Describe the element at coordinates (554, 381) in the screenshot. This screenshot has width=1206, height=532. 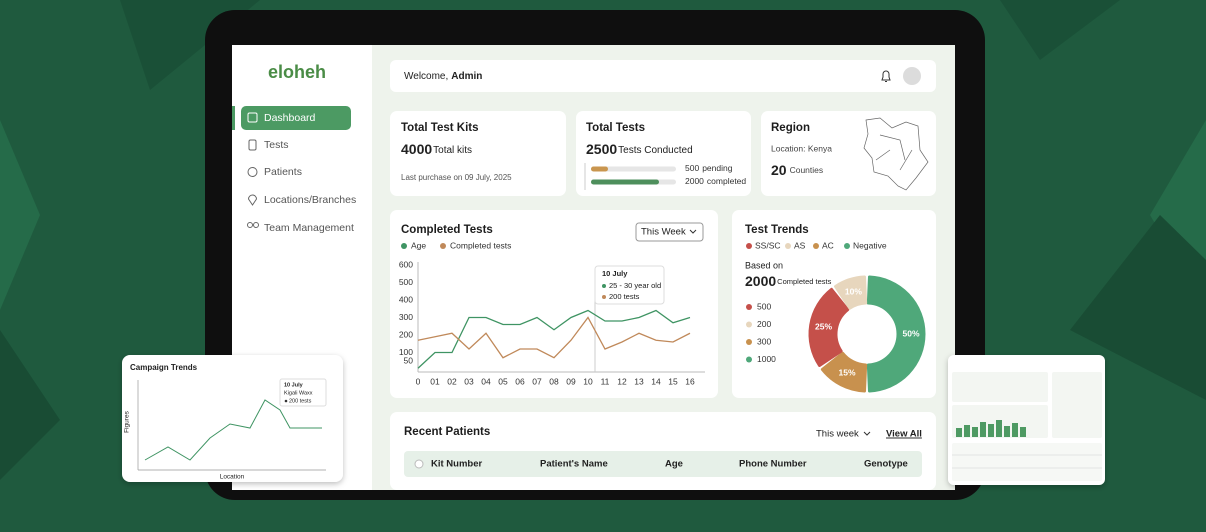
I see `x-tick-label: 08` at that location.